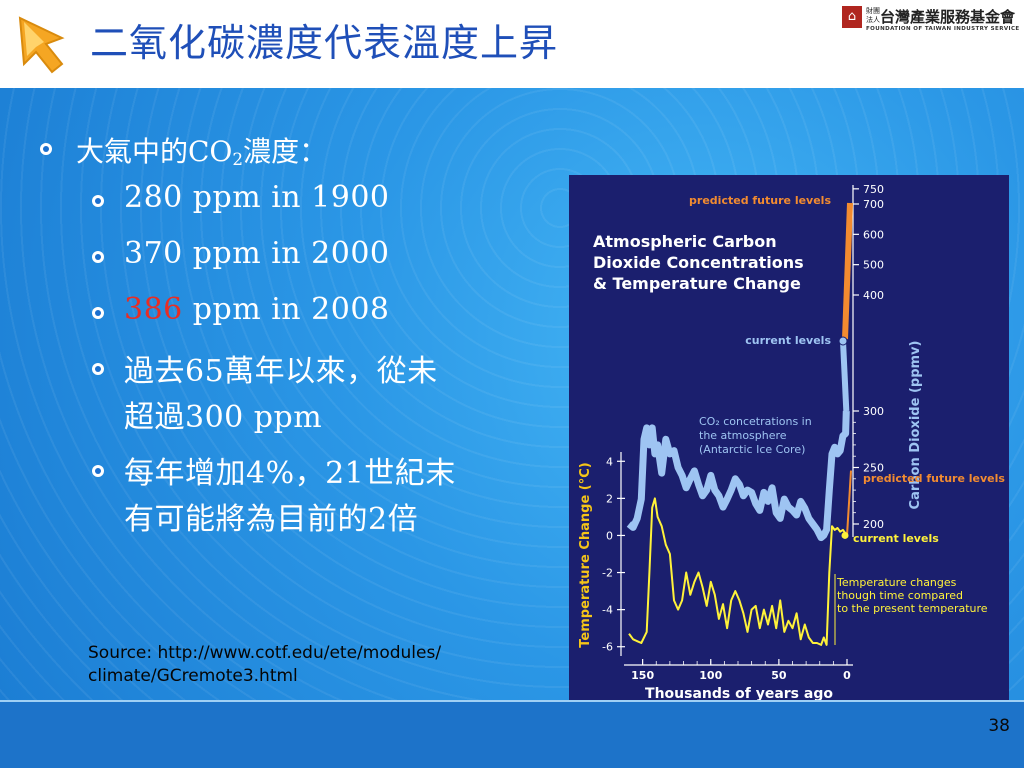  I want to click on x-tick-label: 0, so click(847, 675).